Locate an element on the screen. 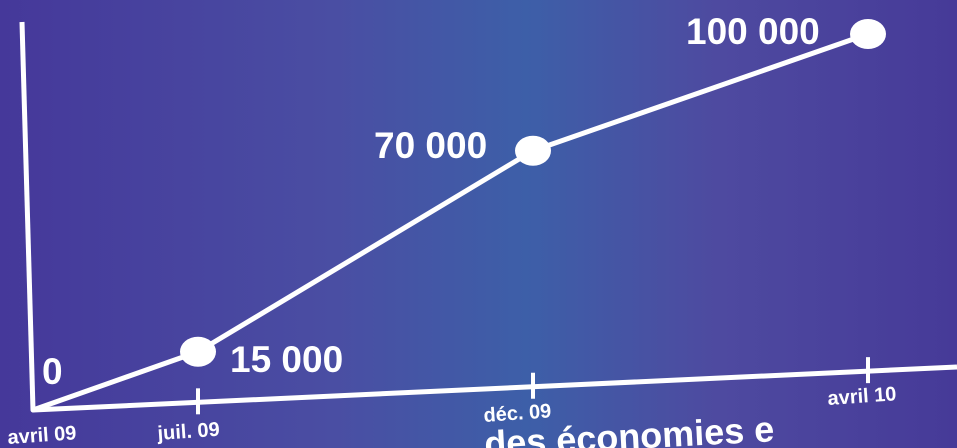  data-label: 100 000 is located at coordinates (753, 31).